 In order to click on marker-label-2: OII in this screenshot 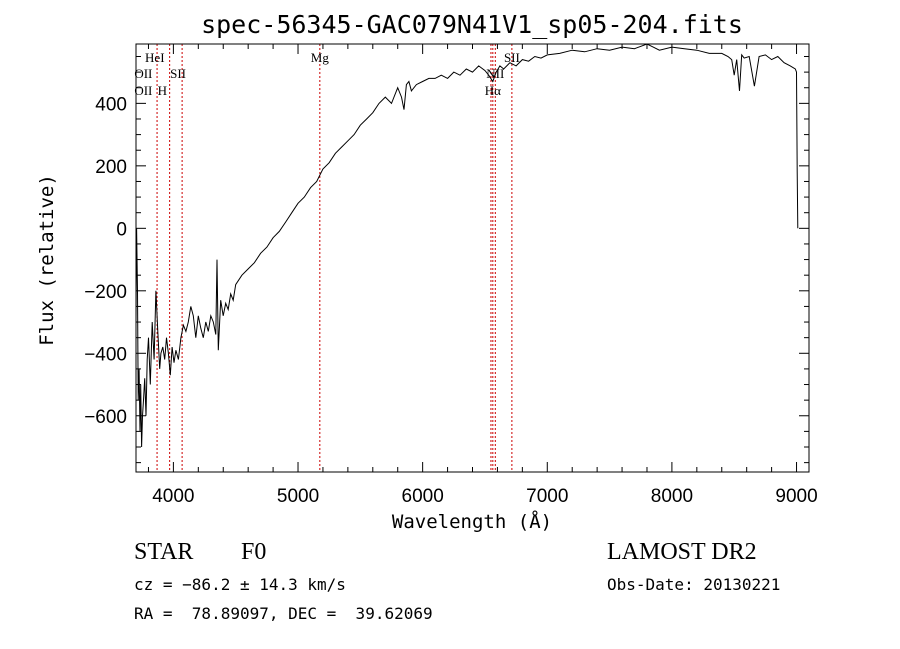, I will do `click(143, 90)`.